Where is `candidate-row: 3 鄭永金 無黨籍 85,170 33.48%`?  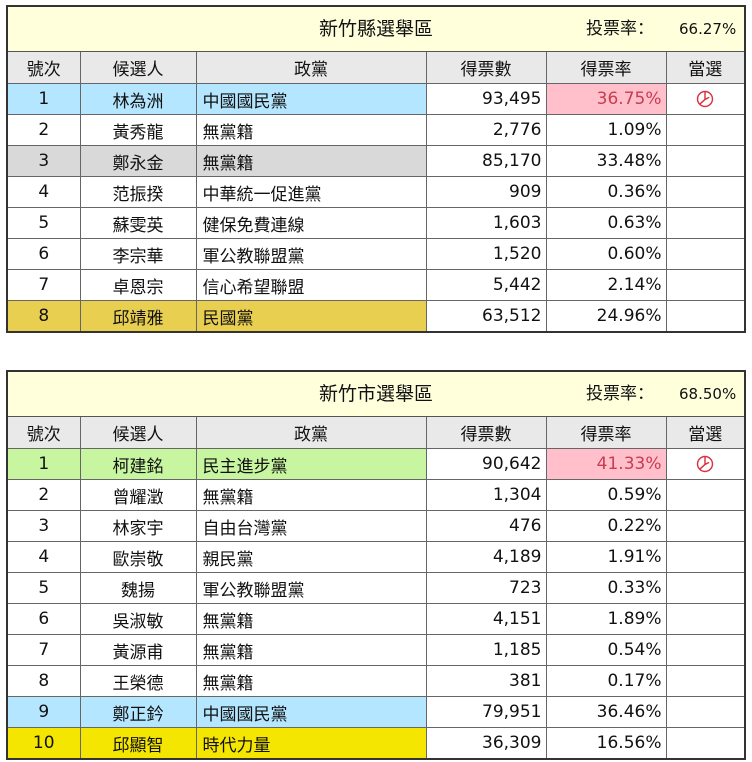
candidate-row: 3 鄭永金 無黨籍 85,170 33.48% is located at coordinates (376, 161).